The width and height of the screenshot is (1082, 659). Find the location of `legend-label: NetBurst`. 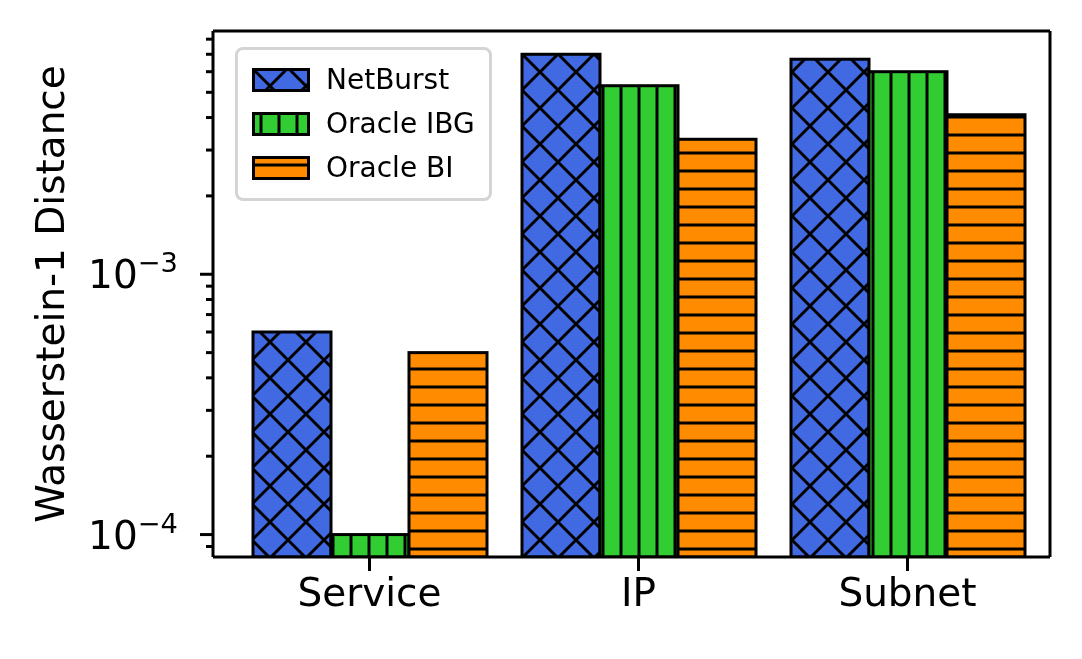

legend-label: NetBurst is located at coordinates (388, 79).